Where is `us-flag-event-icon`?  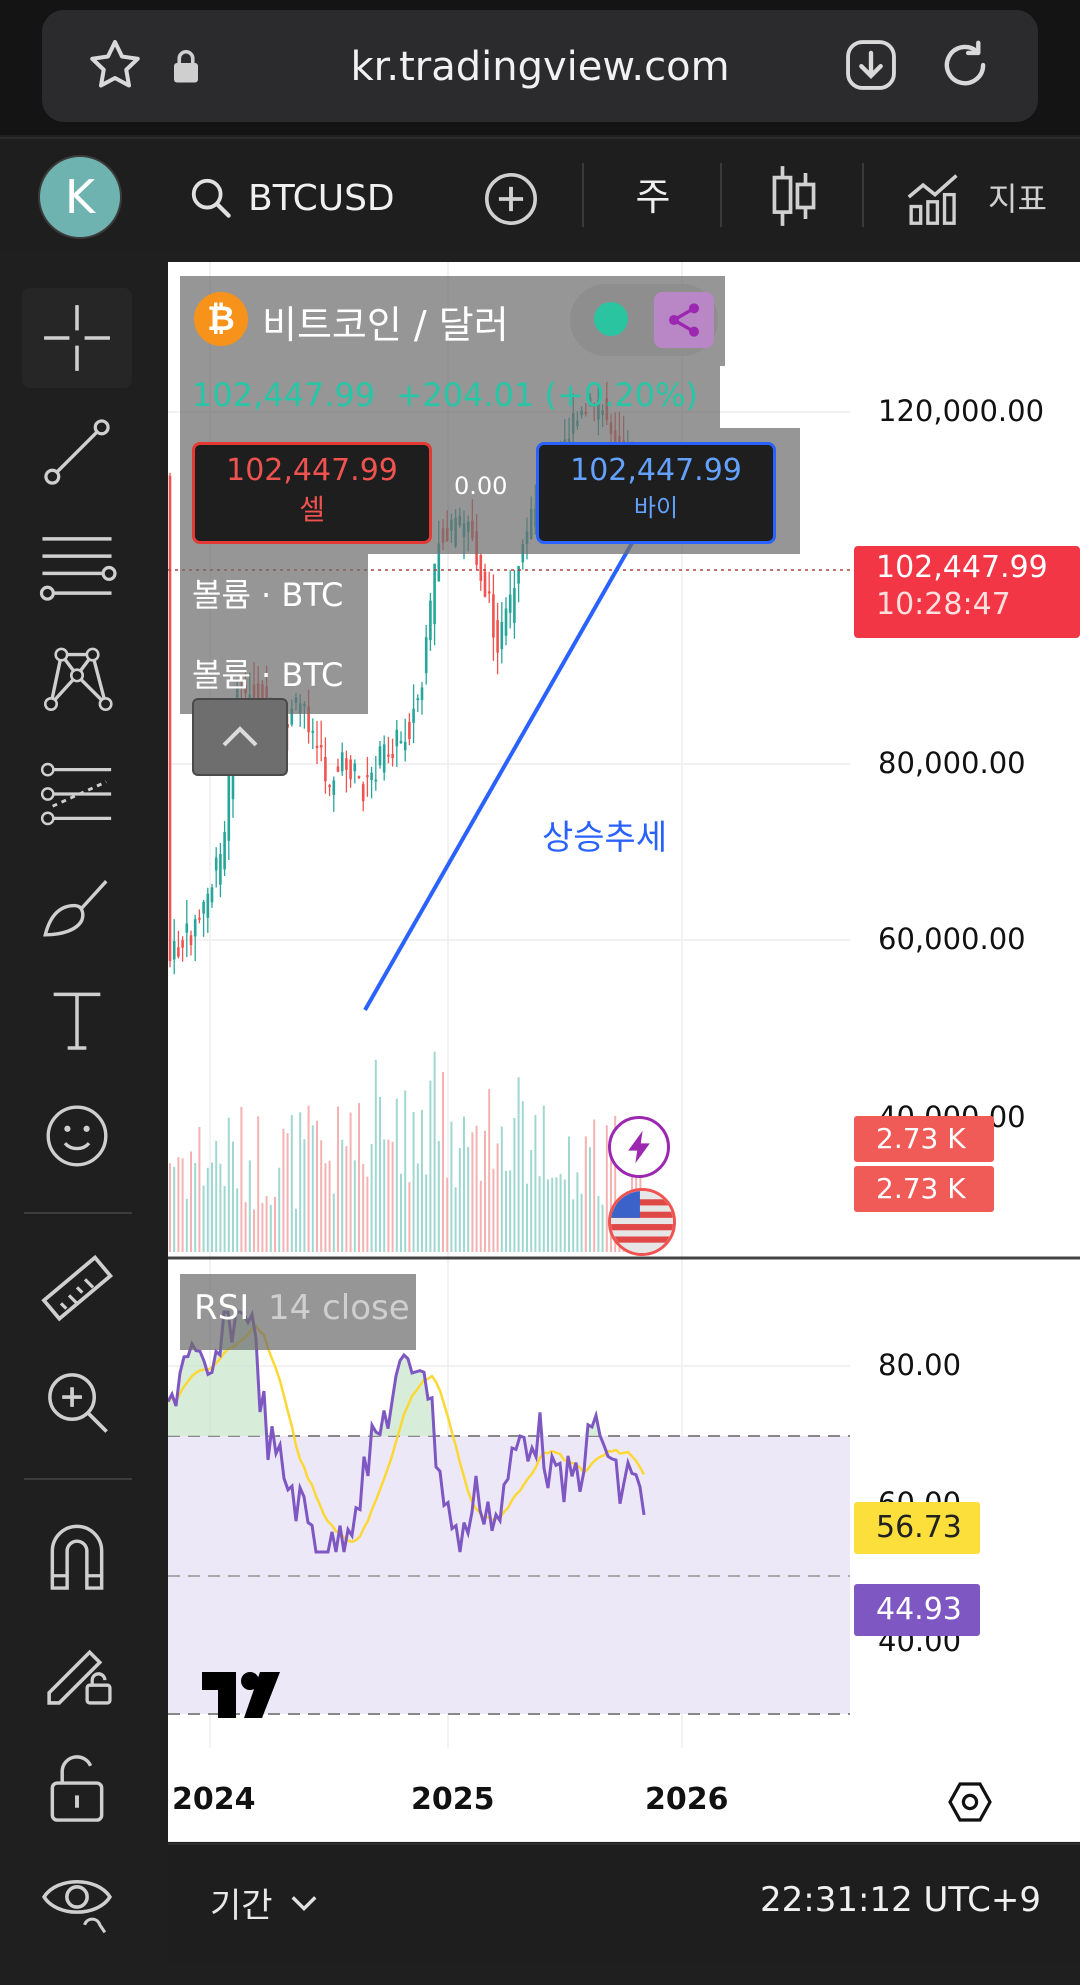 us-flag-event-icon is located at coordinates (642, 1222).